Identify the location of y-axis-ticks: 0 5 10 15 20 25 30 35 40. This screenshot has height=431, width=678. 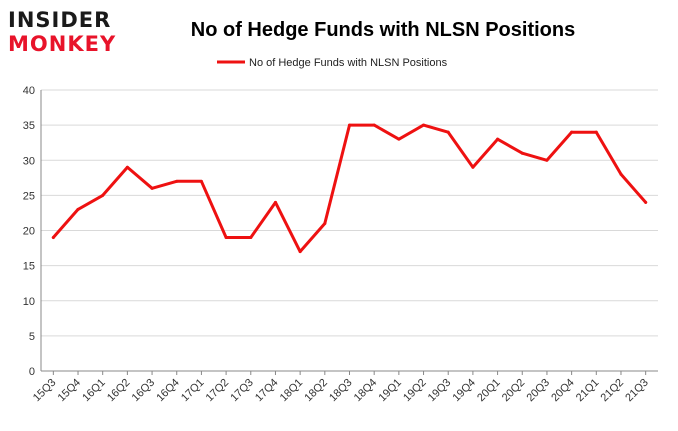
(29, 231).